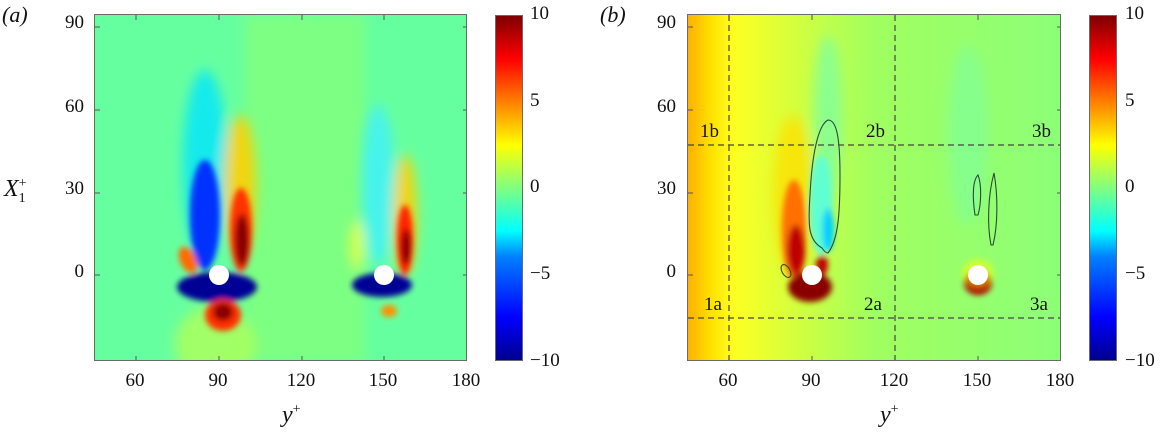 Image resolution: width=1165 pixels, height=438 pixels. I want to click on panel-a-label: (a), so click(15, 14).